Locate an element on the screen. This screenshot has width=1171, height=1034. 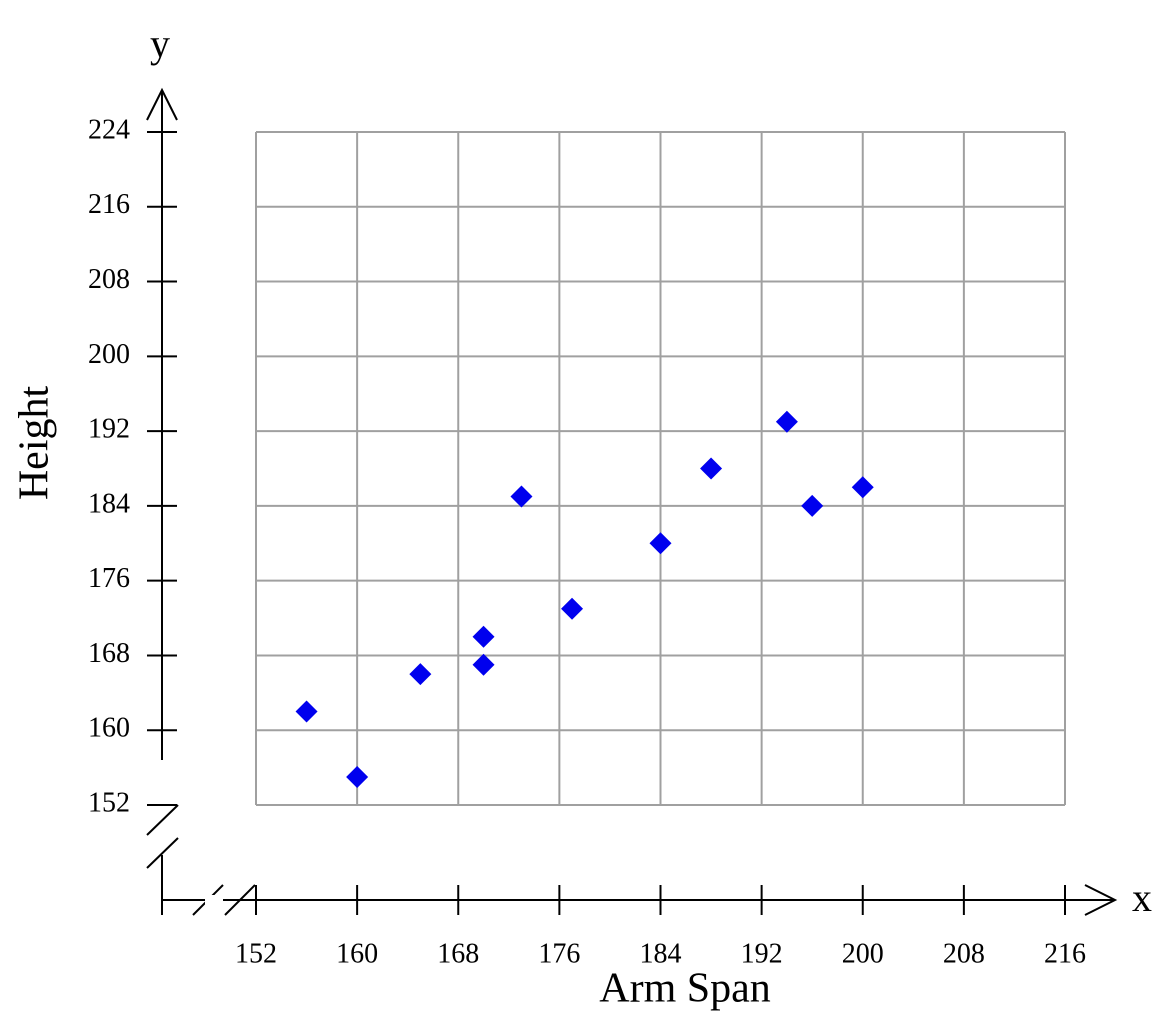
y-tick-label: 184 is located at coordinates (109, 503).